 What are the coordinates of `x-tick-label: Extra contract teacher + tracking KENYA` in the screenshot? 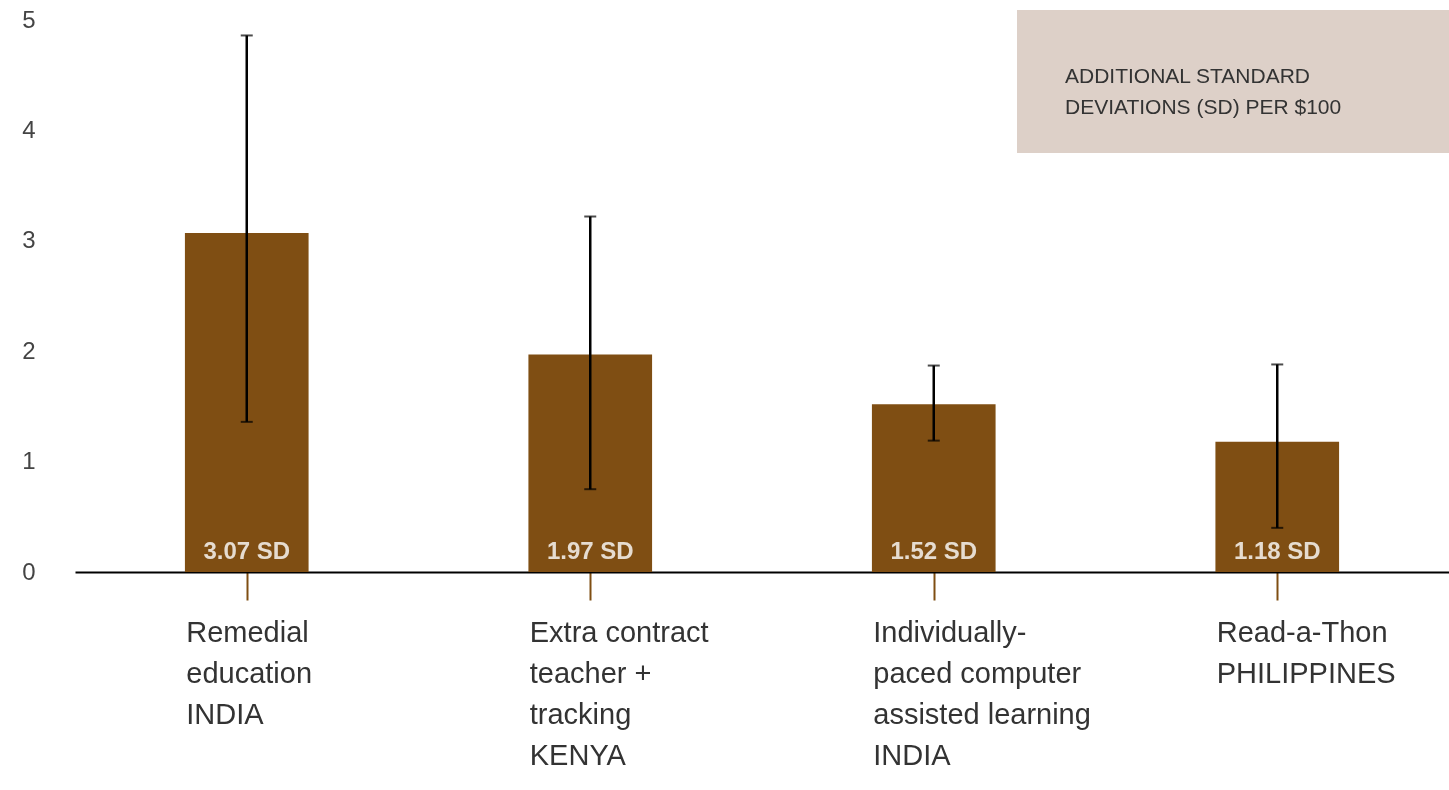 It's located at (619, 693).